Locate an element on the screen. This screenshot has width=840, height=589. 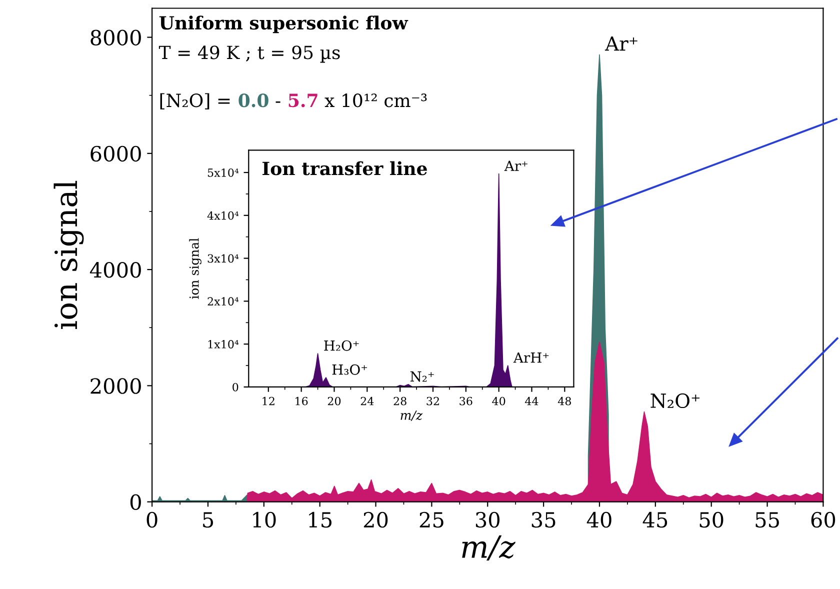
y-tick-label: 3x10⁴ is located at coordinates (223, 258).